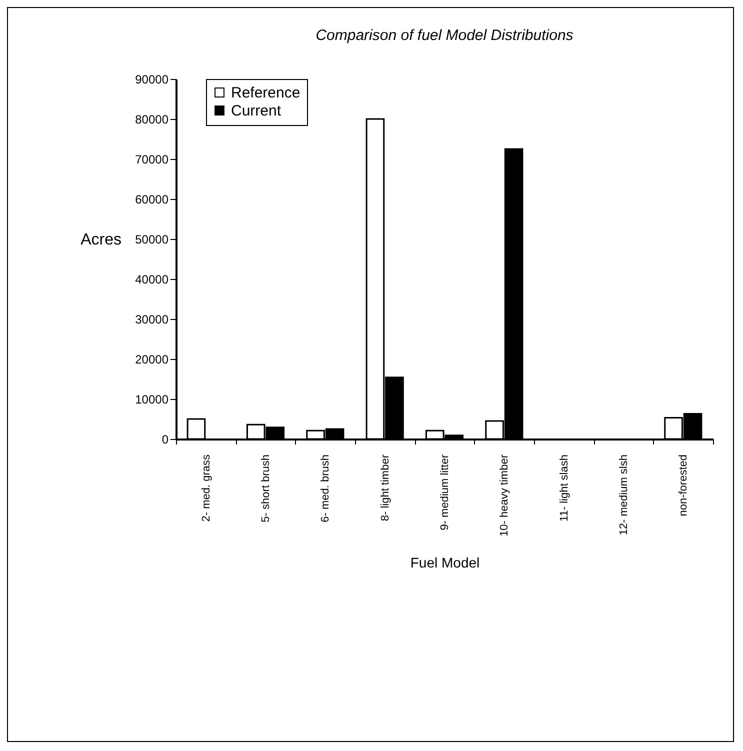 The width and height of the screenshot is (743, 751). Describe the element at coordinates (152, 79) in the screenshot. I see `y-tick-label: 90000` at that location.